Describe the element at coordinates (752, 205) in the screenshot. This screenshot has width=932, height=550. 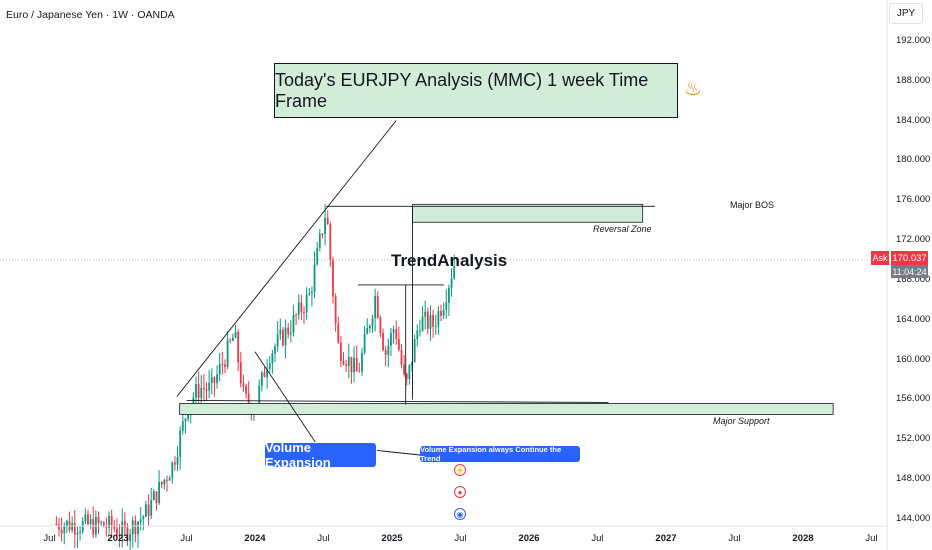
I see `major-bos-label: Major BOS` at that location.